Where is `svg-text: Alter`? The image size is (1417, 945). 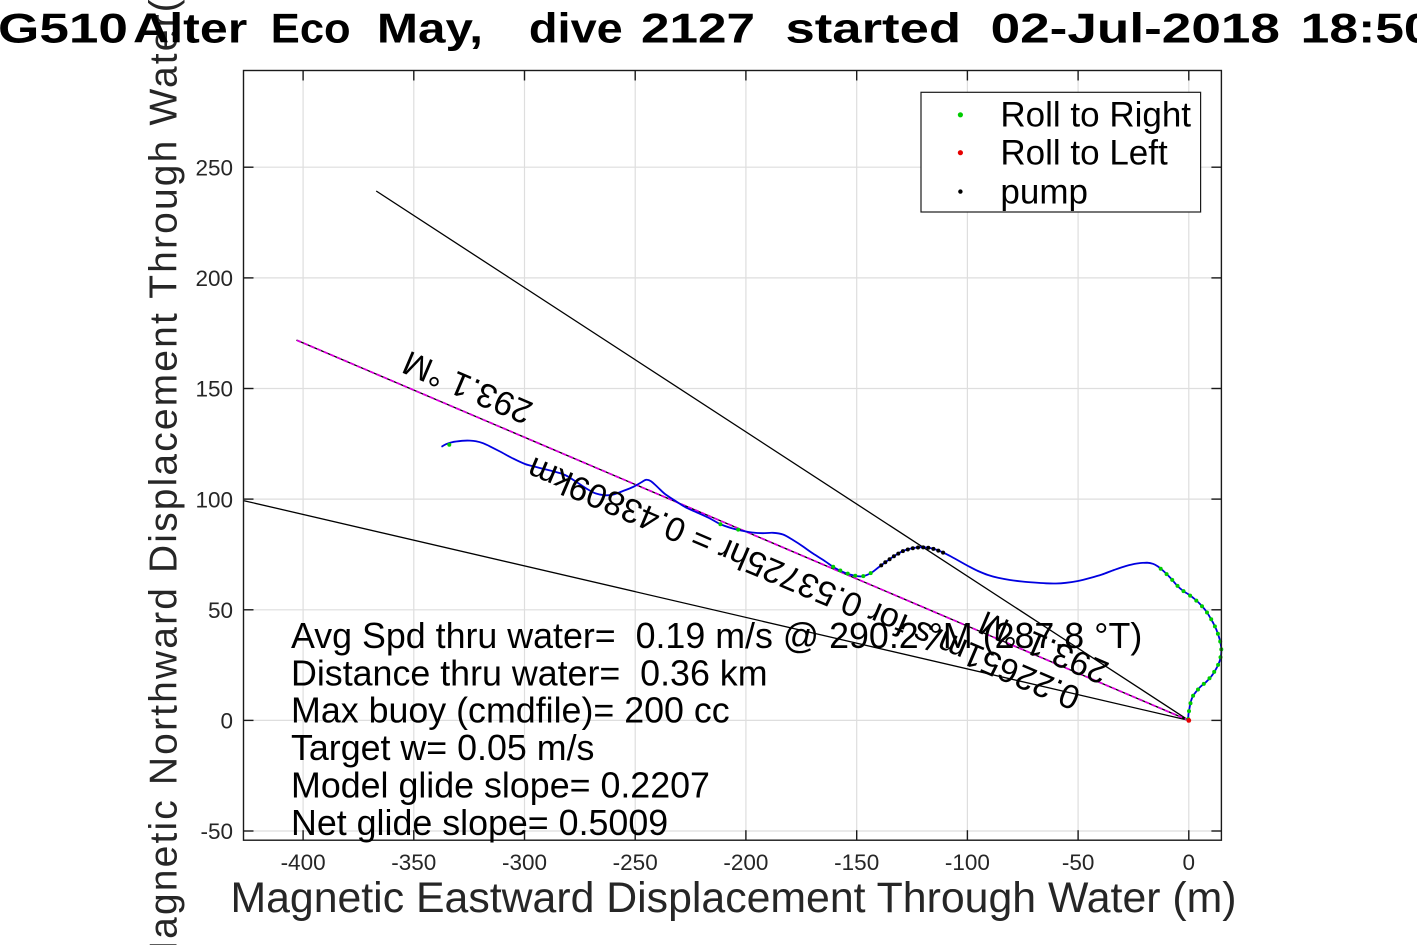 svg-text: Alter is located at coordinates (190, 28).